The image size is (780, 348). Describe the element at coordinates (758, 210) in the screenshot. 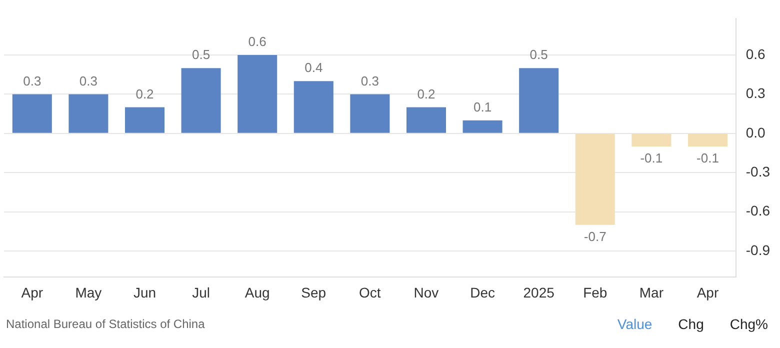

I see `y-tick-label: -0.6` at that location.